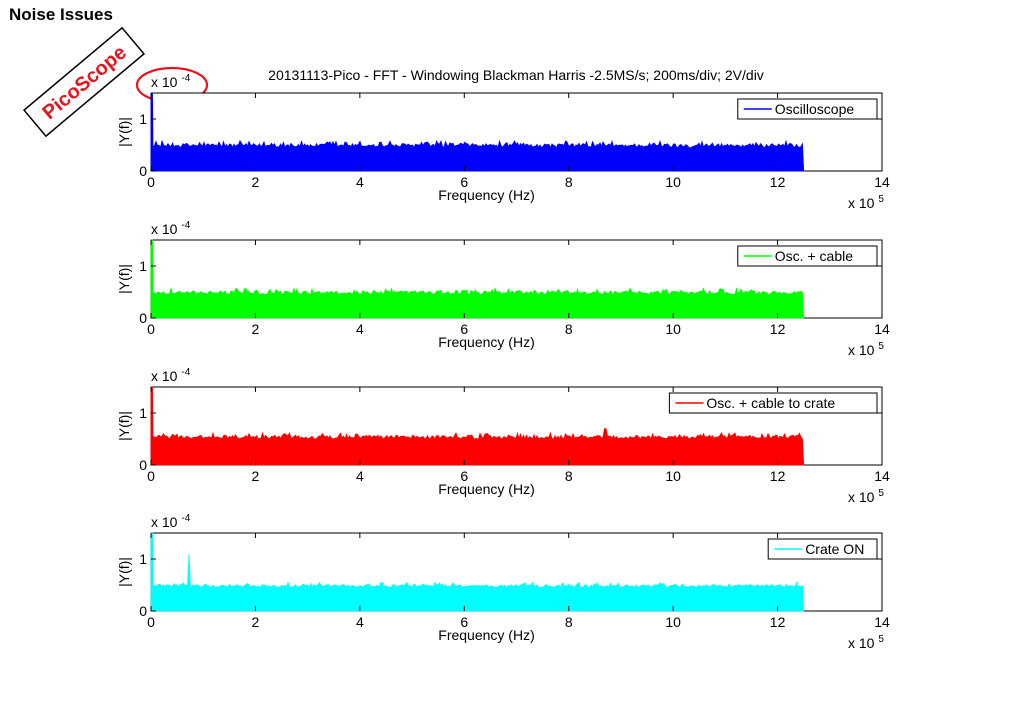 The image size is (1023, 708). I want to click on legend-label: Crate ON, so click(834, 549).